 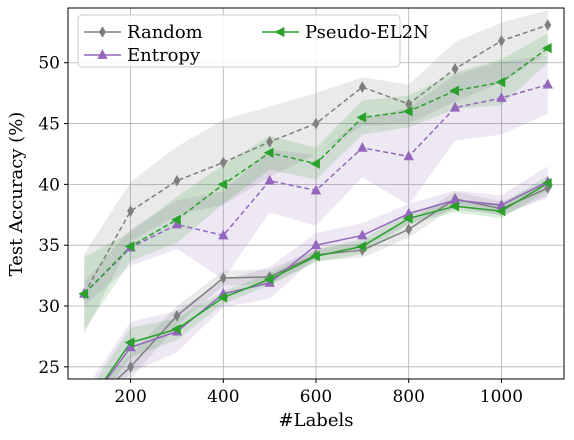 What do you see at coordinates (49, 64) in the screenshot?
I see `y-tick-label: 50` at bounding box center [49, 64].